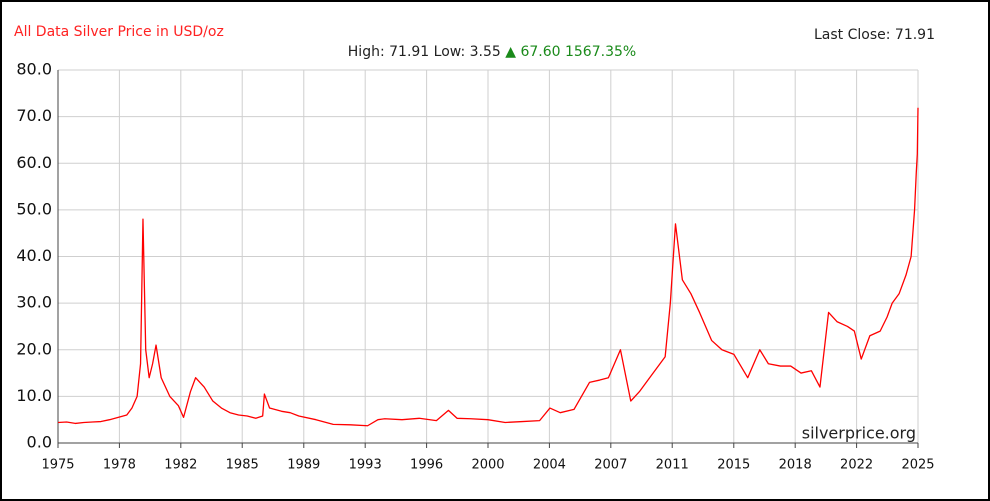 This screenshot has height=501, width=990. Describe the element at coordinates (426, 465) in the screenshot. I see `x-tick-label: 1996` at that location.